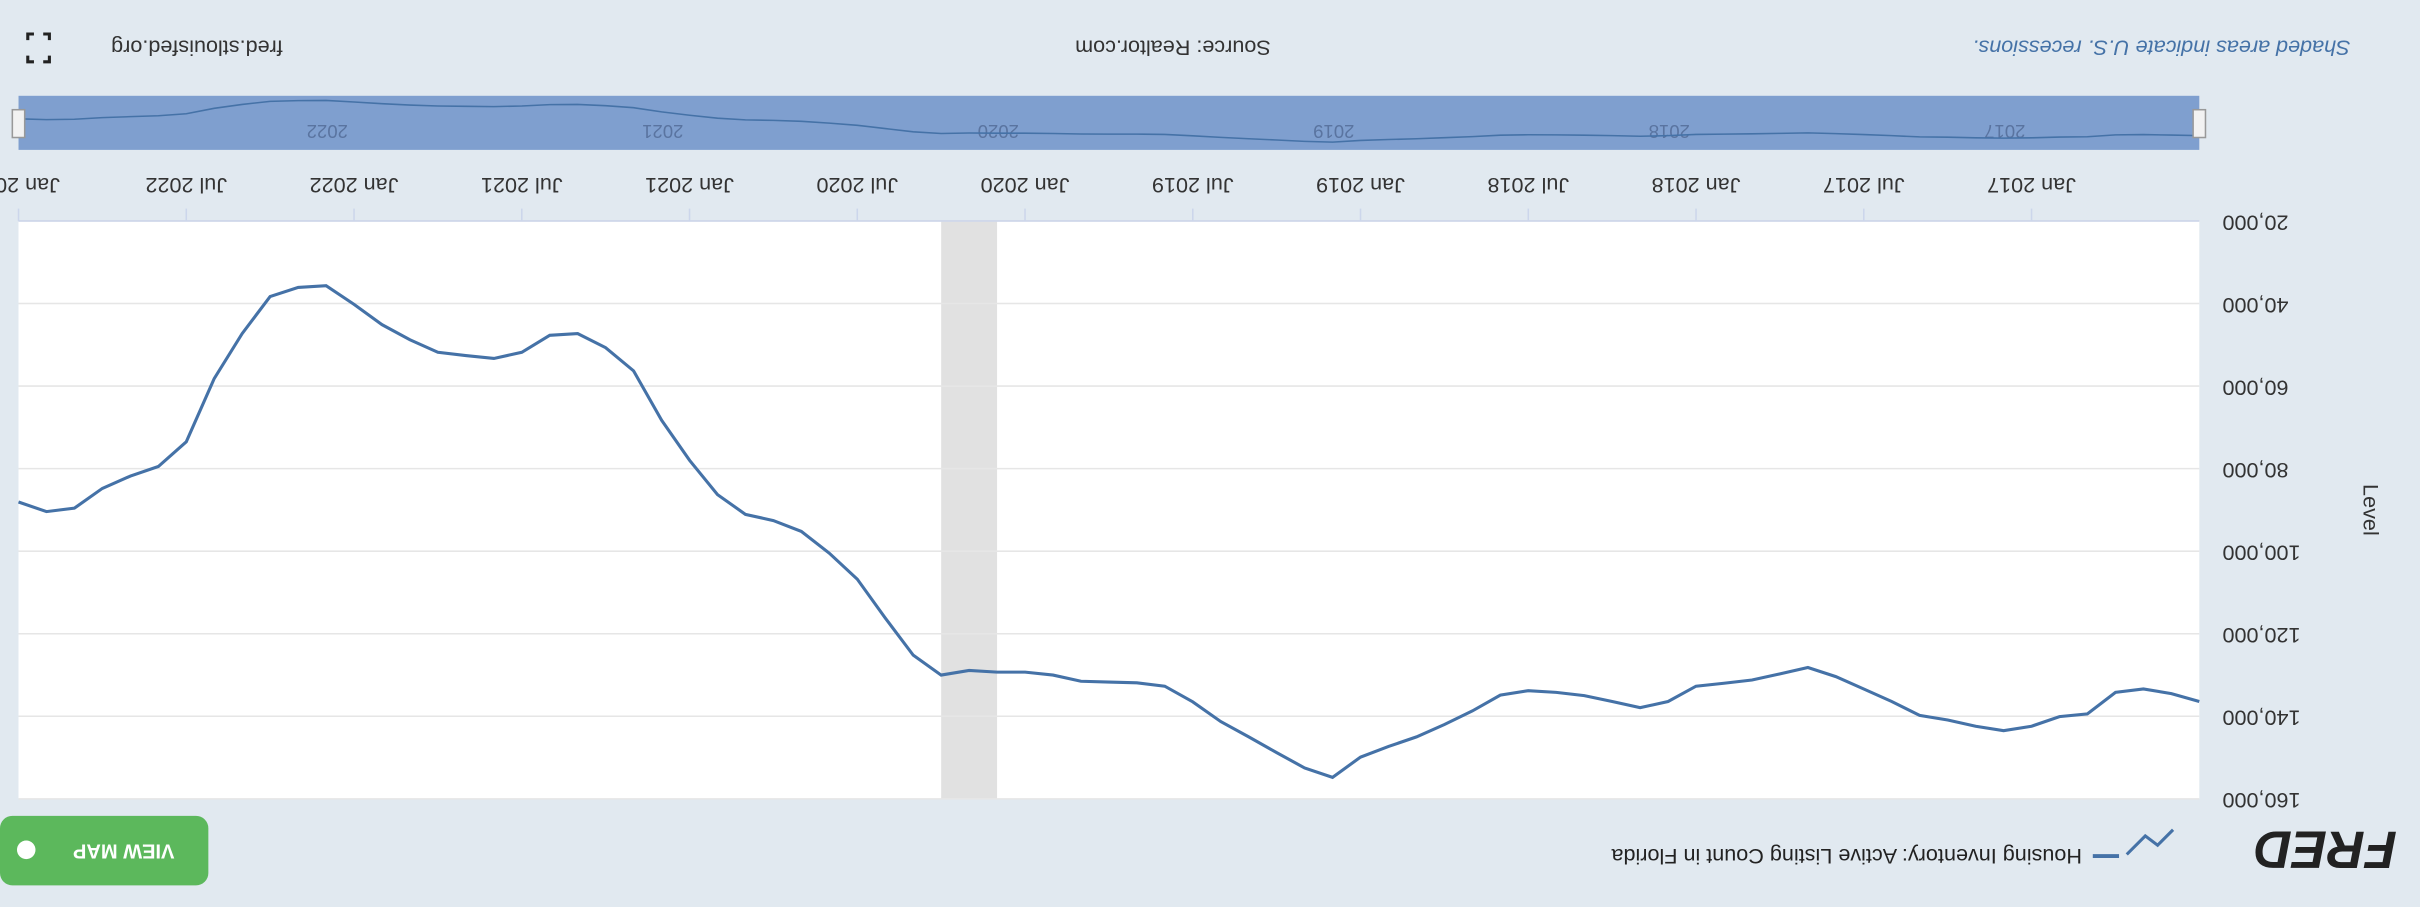 The image size is (2420, 907). I want to click on source: Source: Realtor.com, so click(1173, 48).